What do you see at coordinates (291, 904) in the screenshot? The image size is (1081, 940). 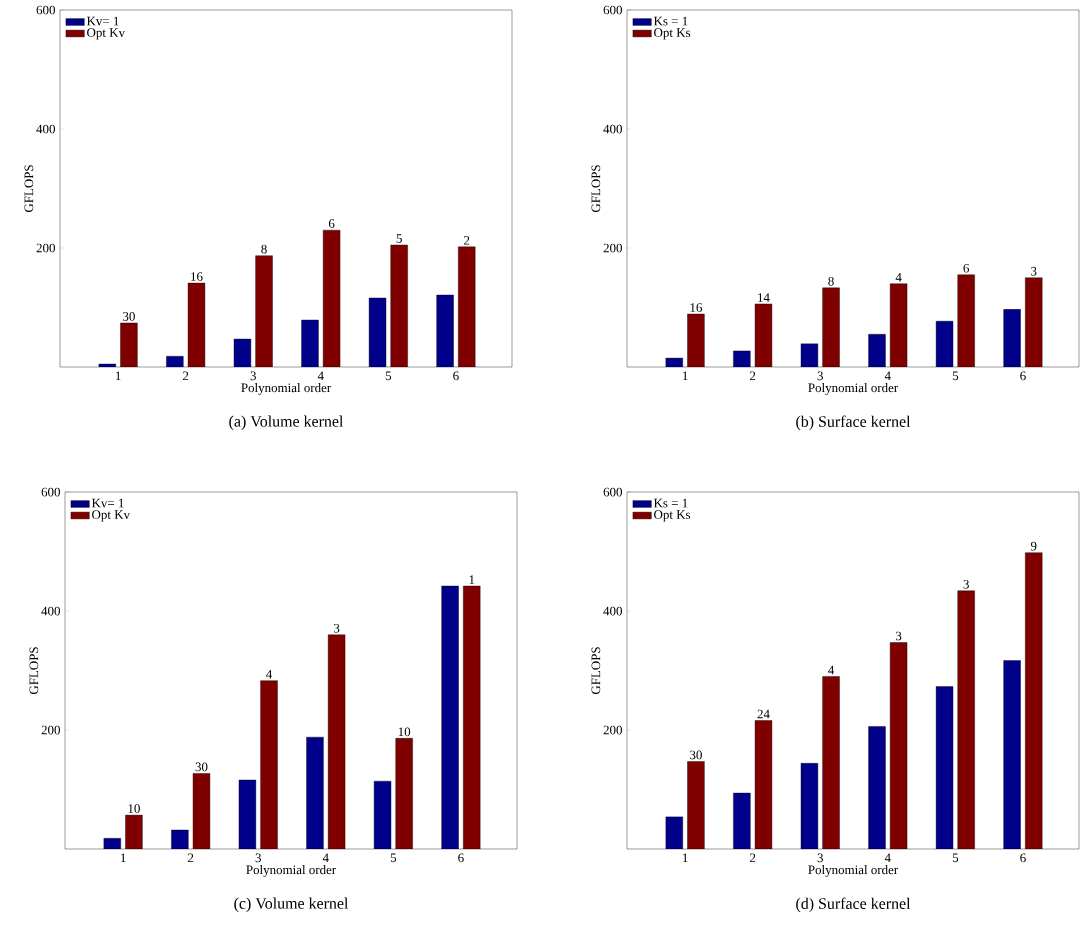 I see `text: (c) Volume kernel` at bounding box center [291, 904].